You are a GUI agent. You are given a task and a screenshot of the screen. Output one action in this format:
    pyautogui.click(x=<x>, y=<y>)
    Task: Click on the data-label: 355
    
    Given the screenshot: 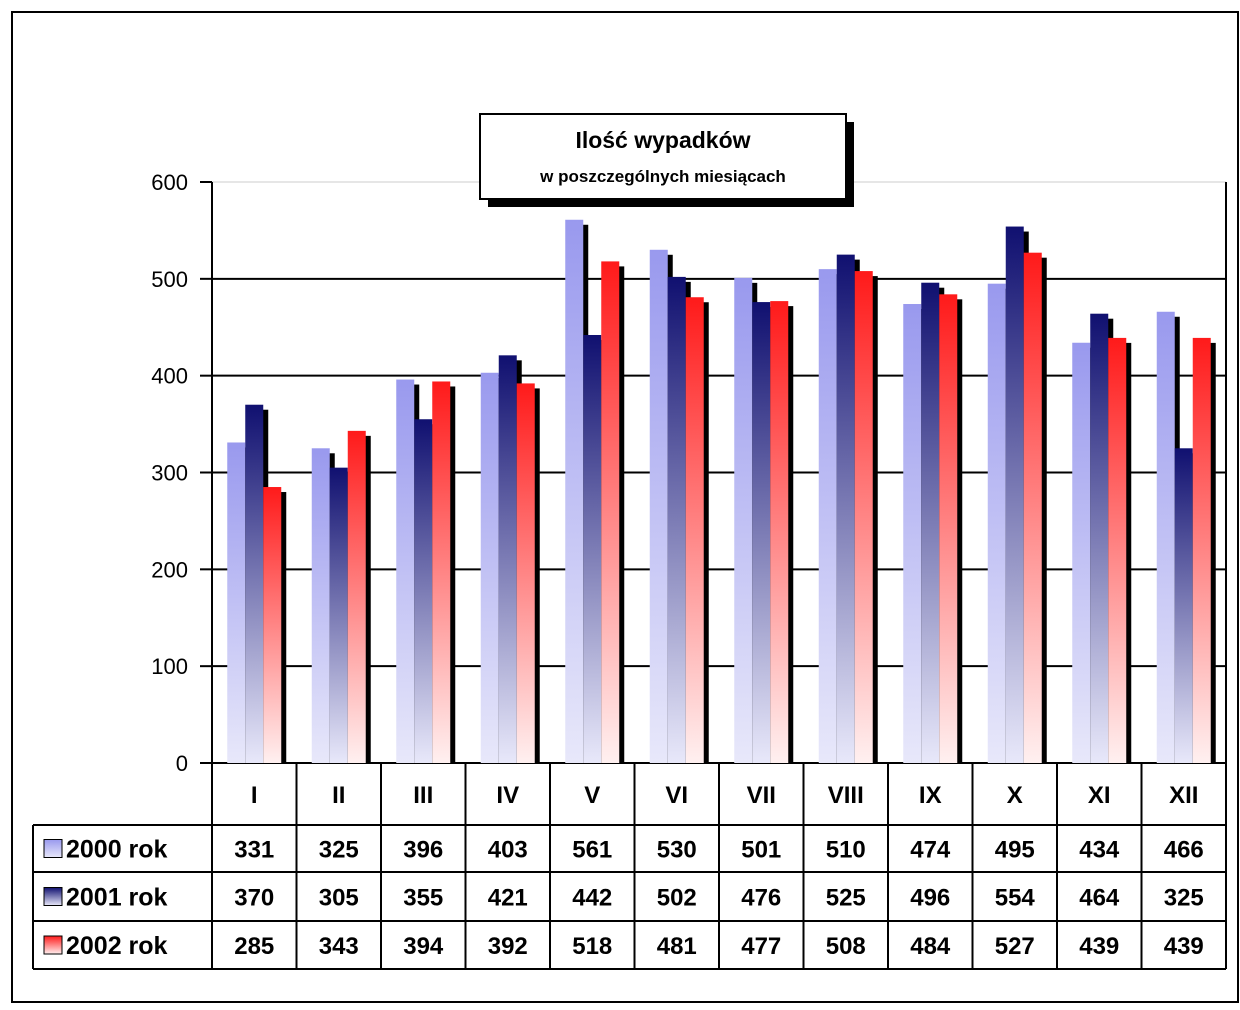 What is the action you would take?
    pyautogui.click(x=423, y=898)
    